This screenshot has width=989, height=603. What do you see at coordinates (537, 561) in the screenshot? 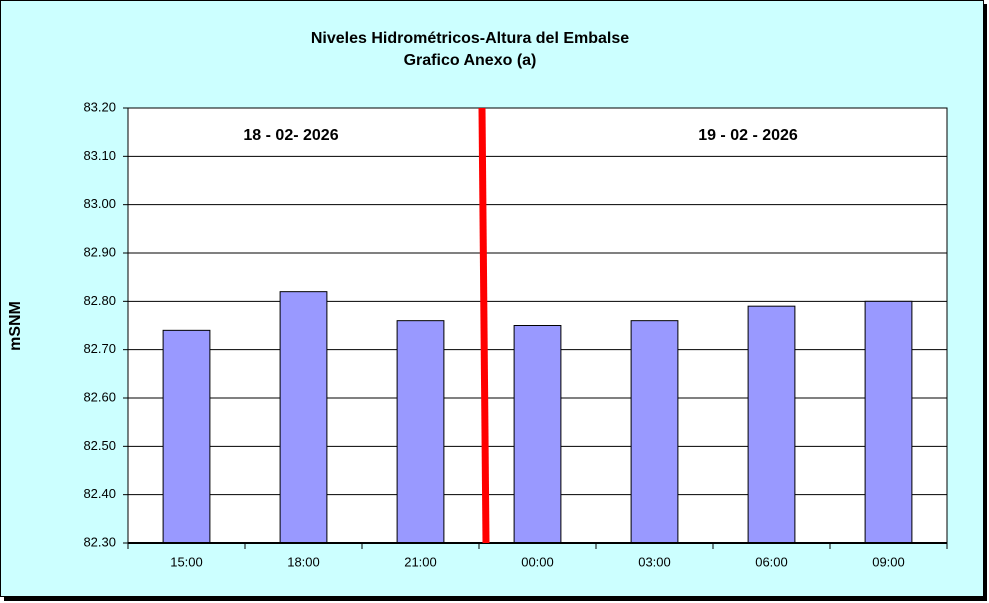
I see `x-tick-label: 00:00` at bounding box center [537, 561].